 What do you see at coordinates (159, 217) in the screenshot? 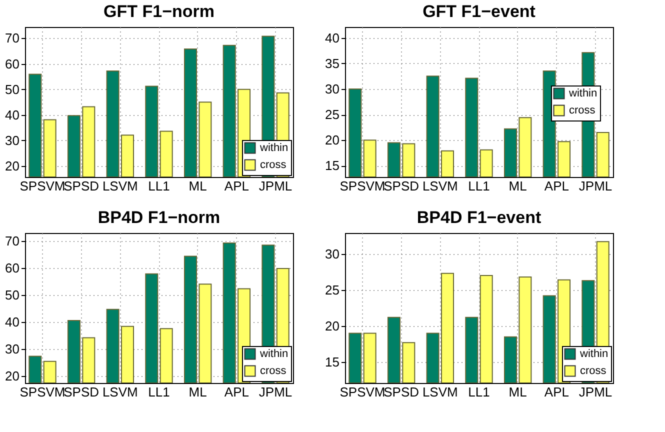
I see `chart-title: BP4D F1−norm` at bounding box center [159, 217].